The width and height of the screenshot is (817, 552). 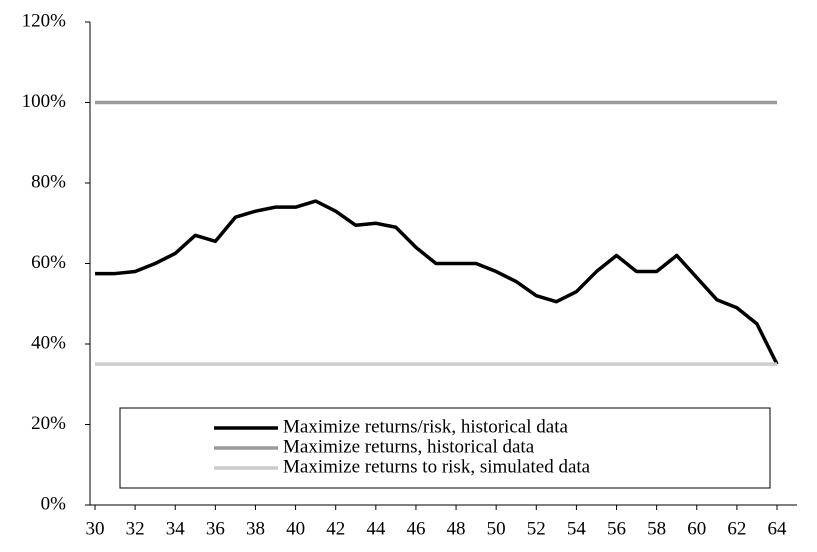 I want to click on legend-label: Maximize returns/risk, historical data, so click(x=425, y=426).